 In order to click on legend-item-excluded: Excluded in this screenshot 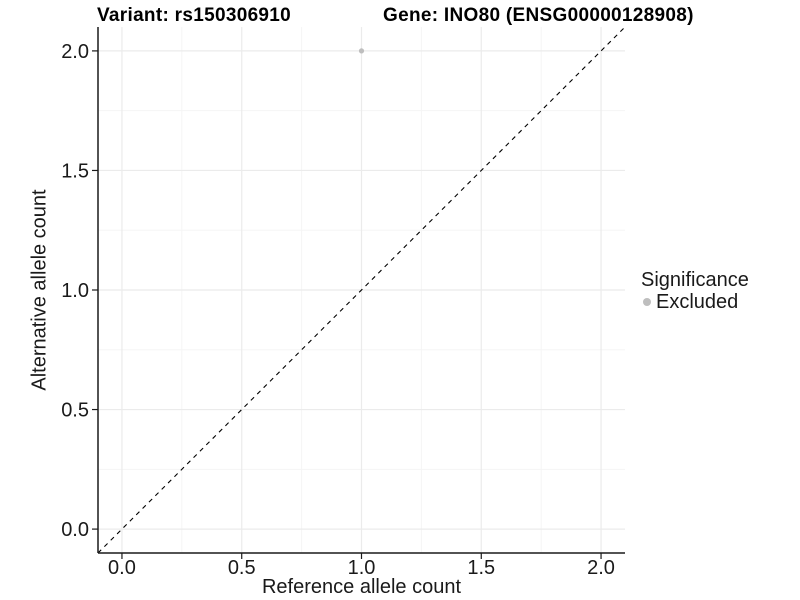, I will do `click(693, 301)`.